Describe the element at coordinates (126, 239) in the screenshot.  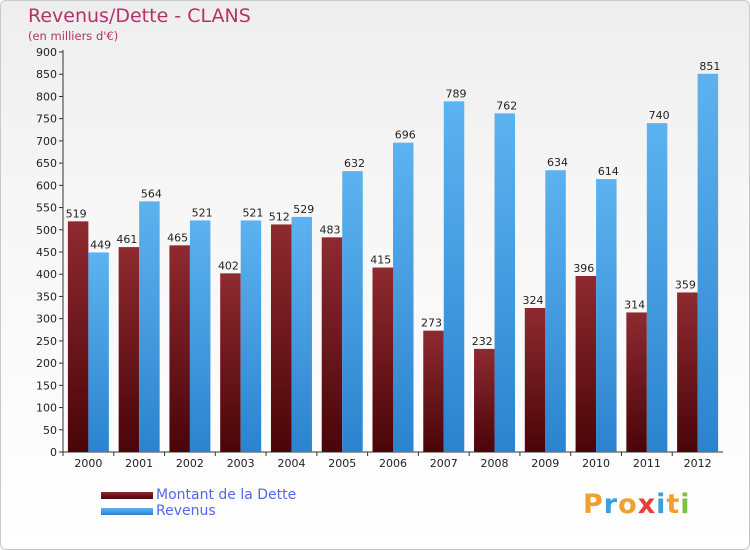
I see `data-label: 461` at that location.